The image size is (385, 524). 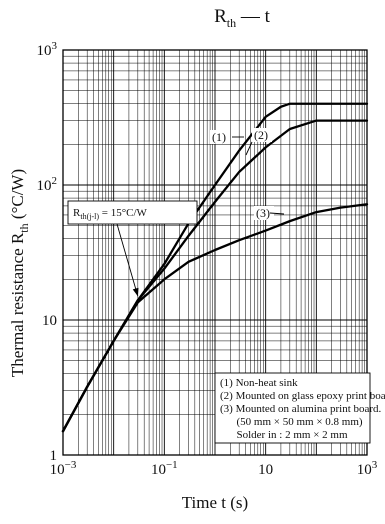 I want to click on y-tick-label: 1, so click(x=54, y=456).